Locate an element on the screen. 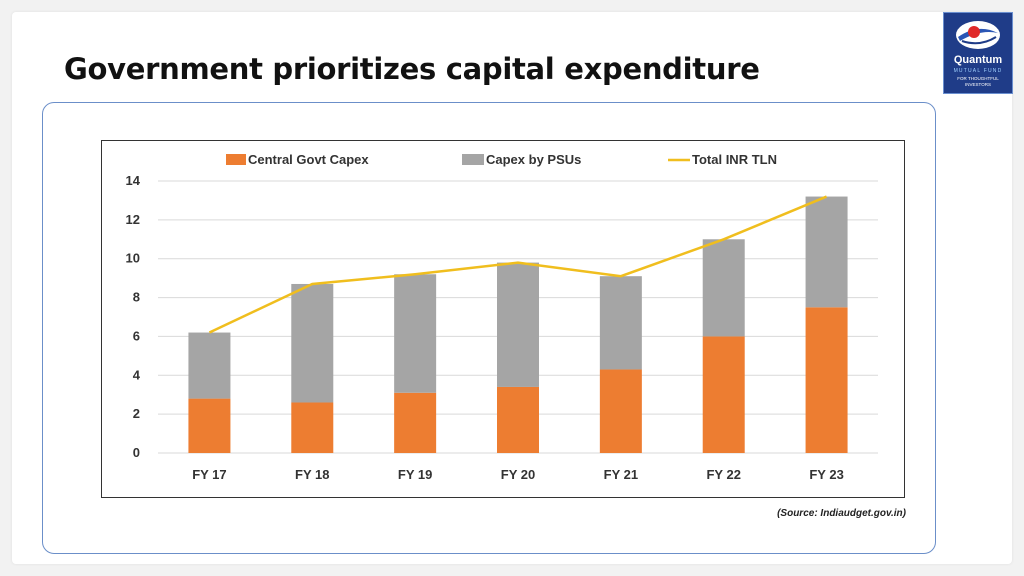  y-tick-label: 6 is located at coordinates (136, 335).